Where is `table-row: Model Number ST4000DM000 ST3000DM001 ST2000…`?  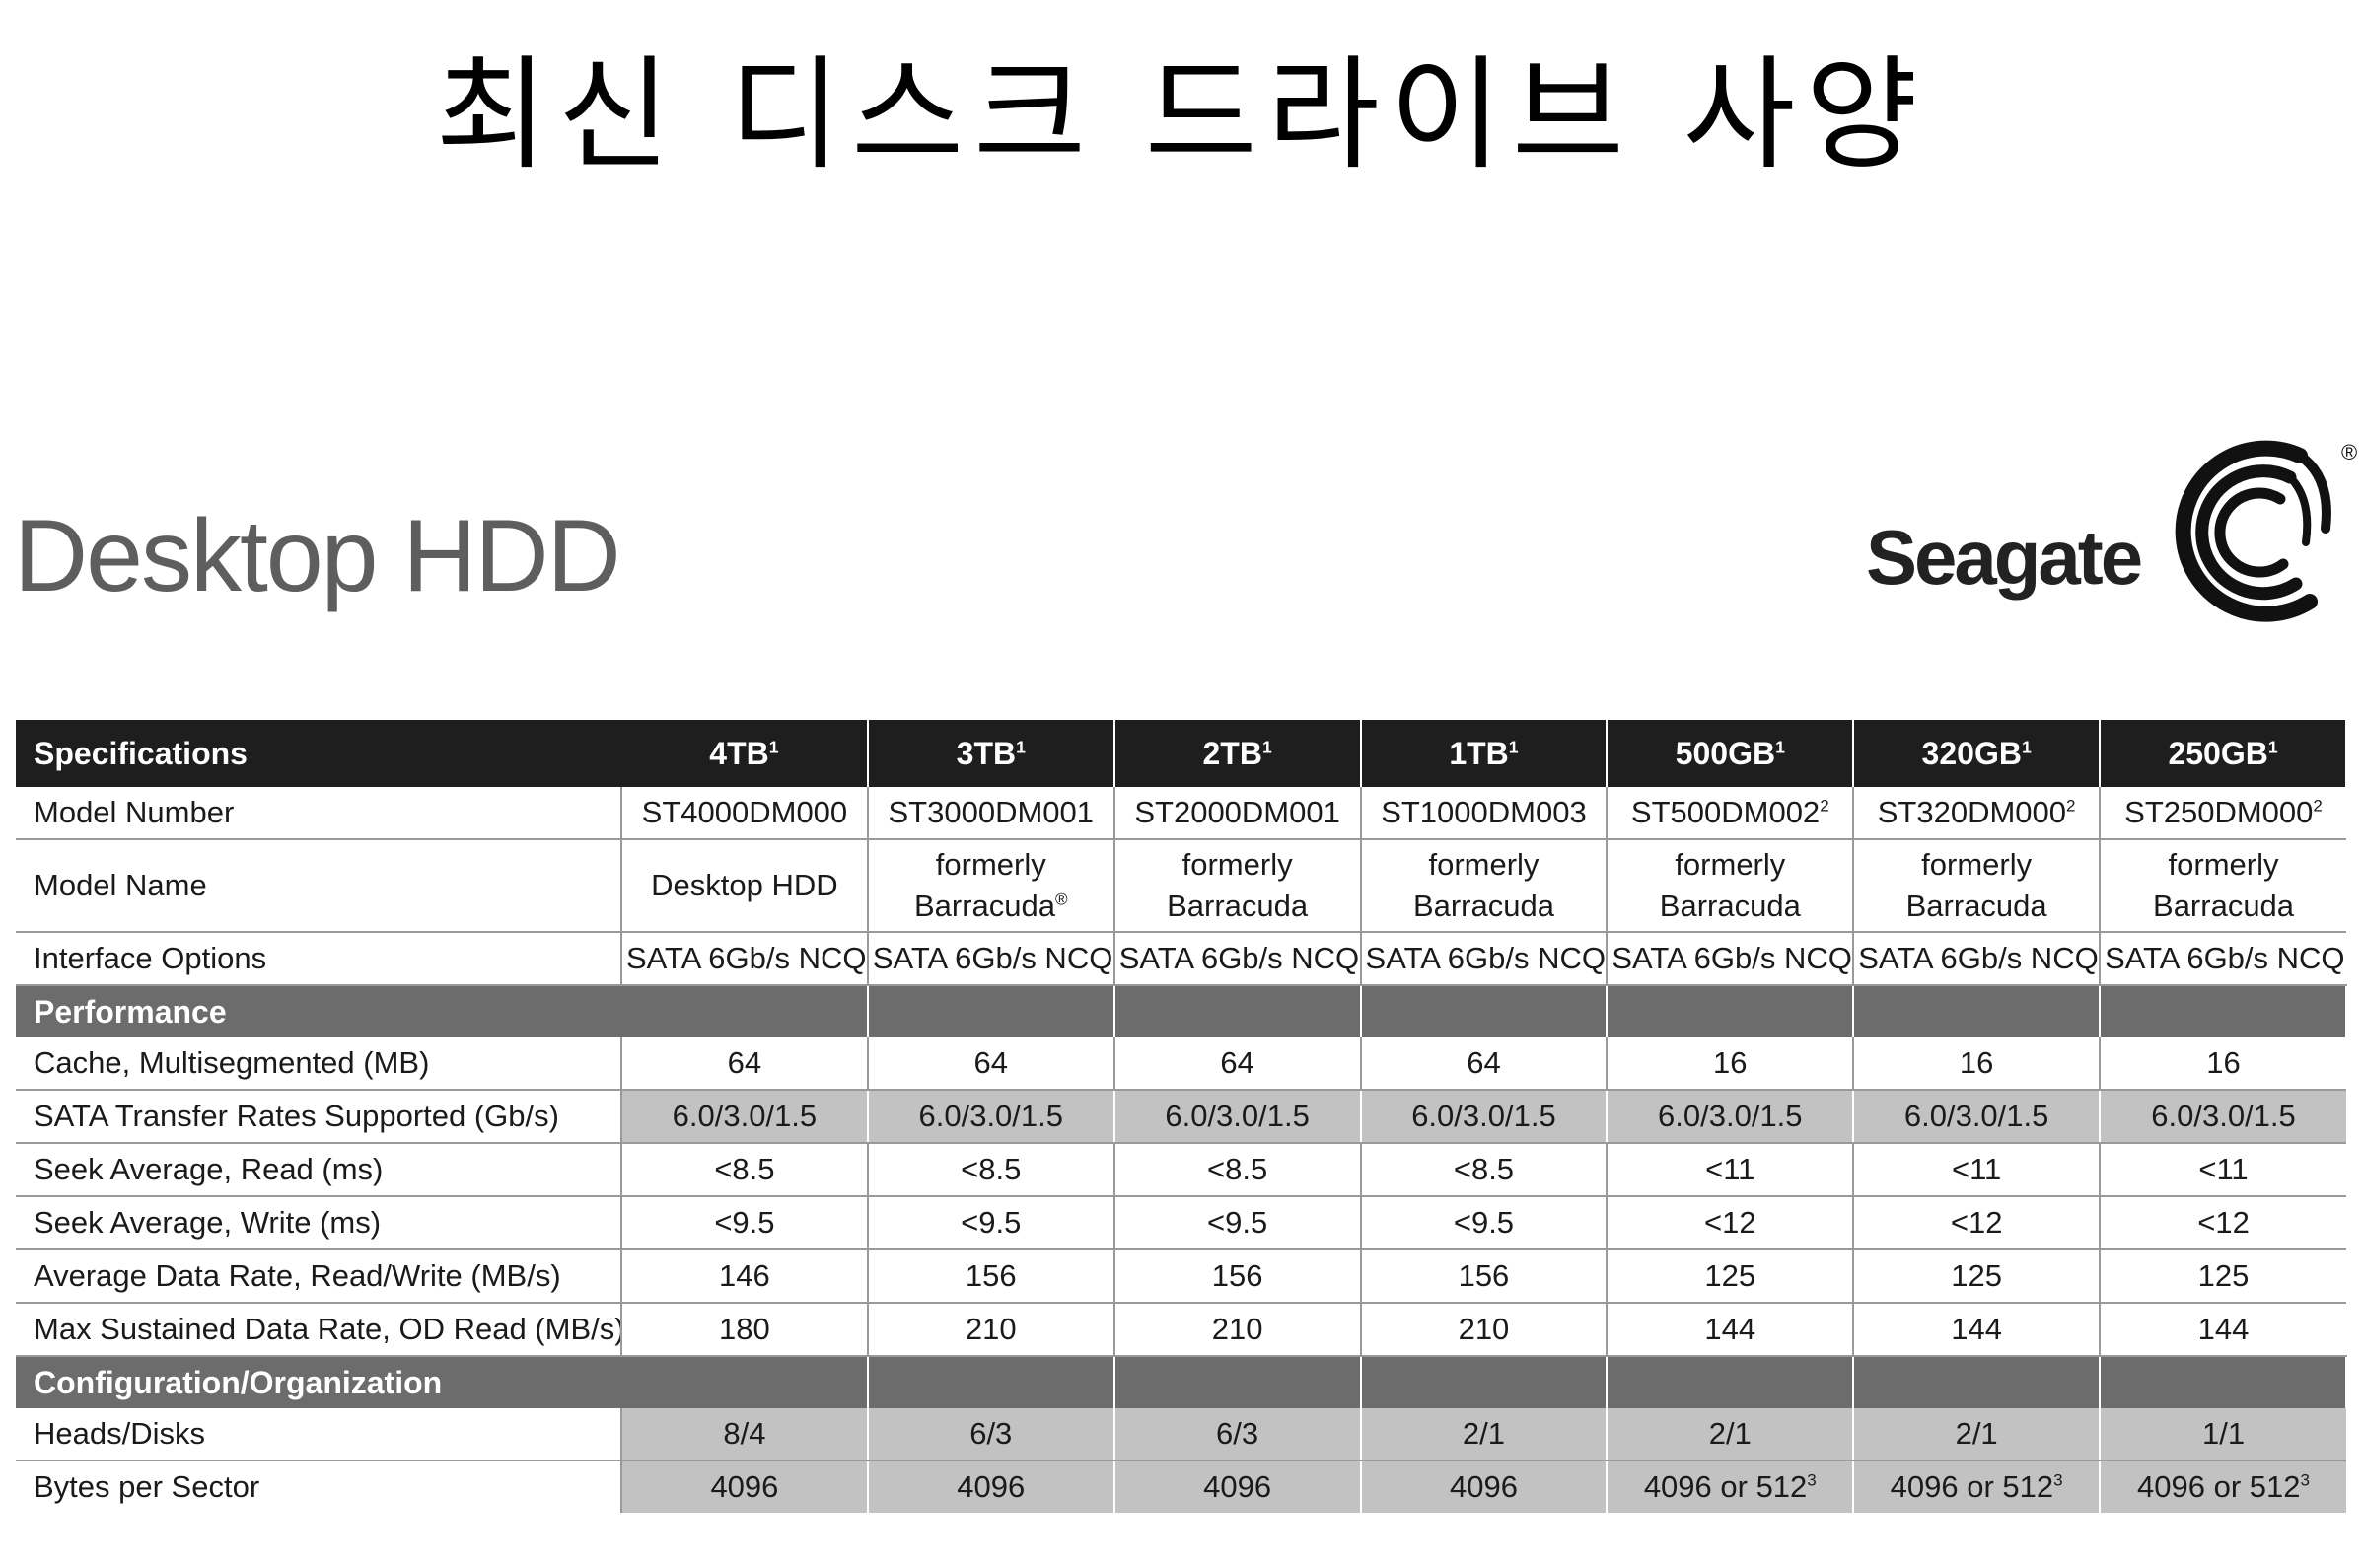 table-row: Model Number ST4000DM000 ST3000DM001 ST2000… is located at coordinates (1181, 813).